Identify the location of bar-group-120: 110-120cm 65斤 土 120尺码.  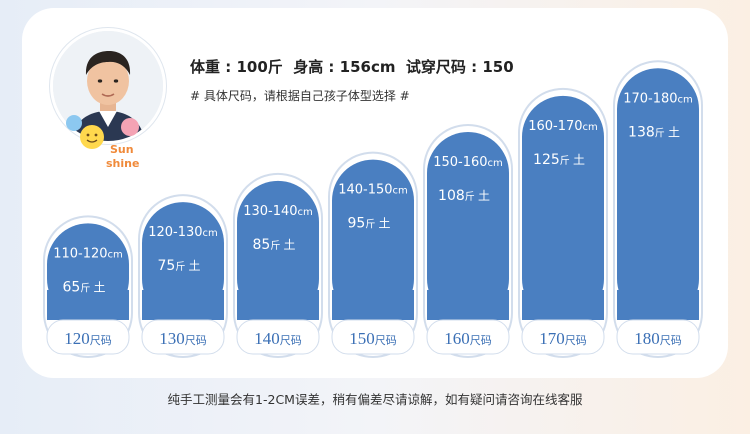
(88, 286).